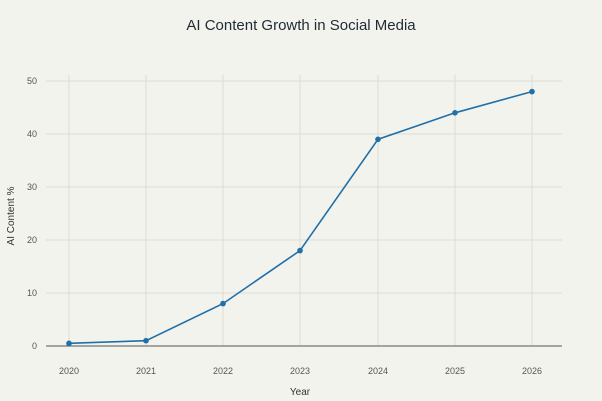  What do you see at coordinates (300, 392) in the screenshot?
I see `x-axis-title: Year` at bounding box center [300, 392].